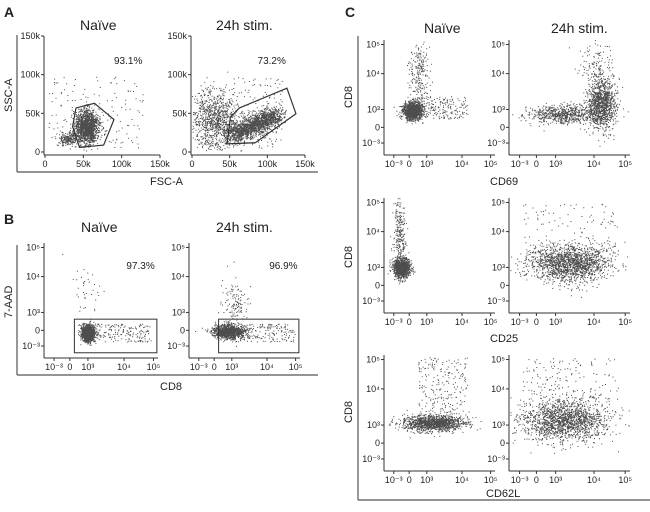  Describe the element at coordinates (349, 257) in the screenshot. I see `ylabel-c-row2: CD8` at that location.